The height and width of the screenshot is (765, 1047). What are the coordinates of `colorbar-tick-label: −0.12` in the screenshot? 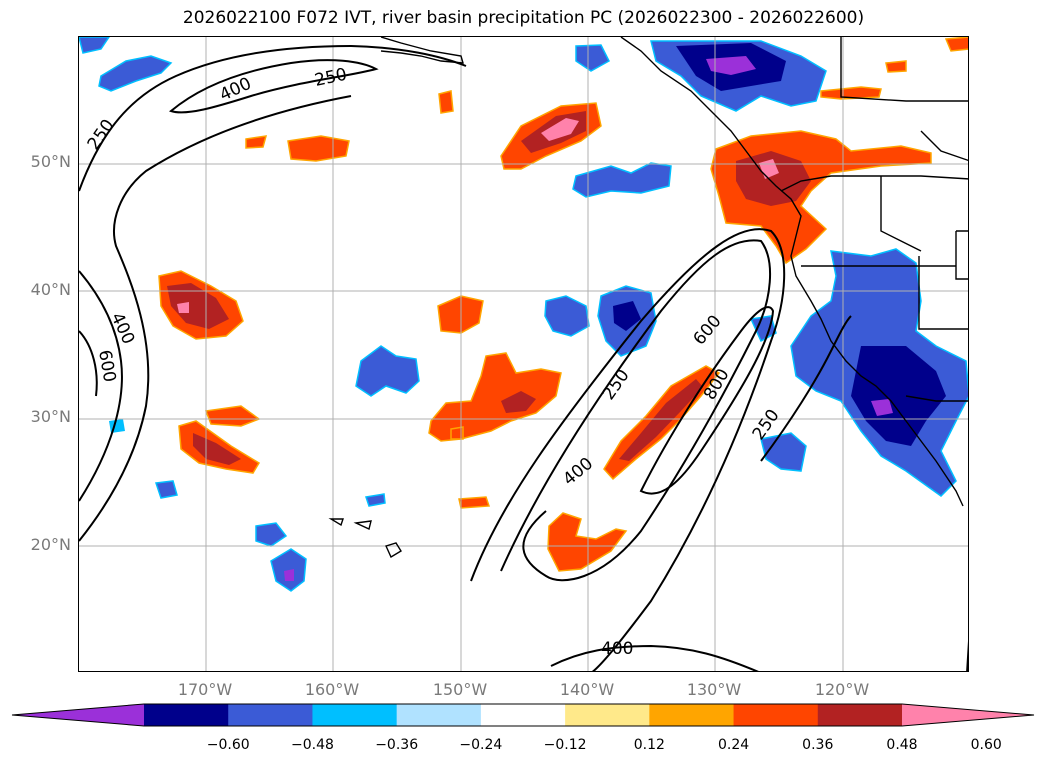 It's located at (565, 745).